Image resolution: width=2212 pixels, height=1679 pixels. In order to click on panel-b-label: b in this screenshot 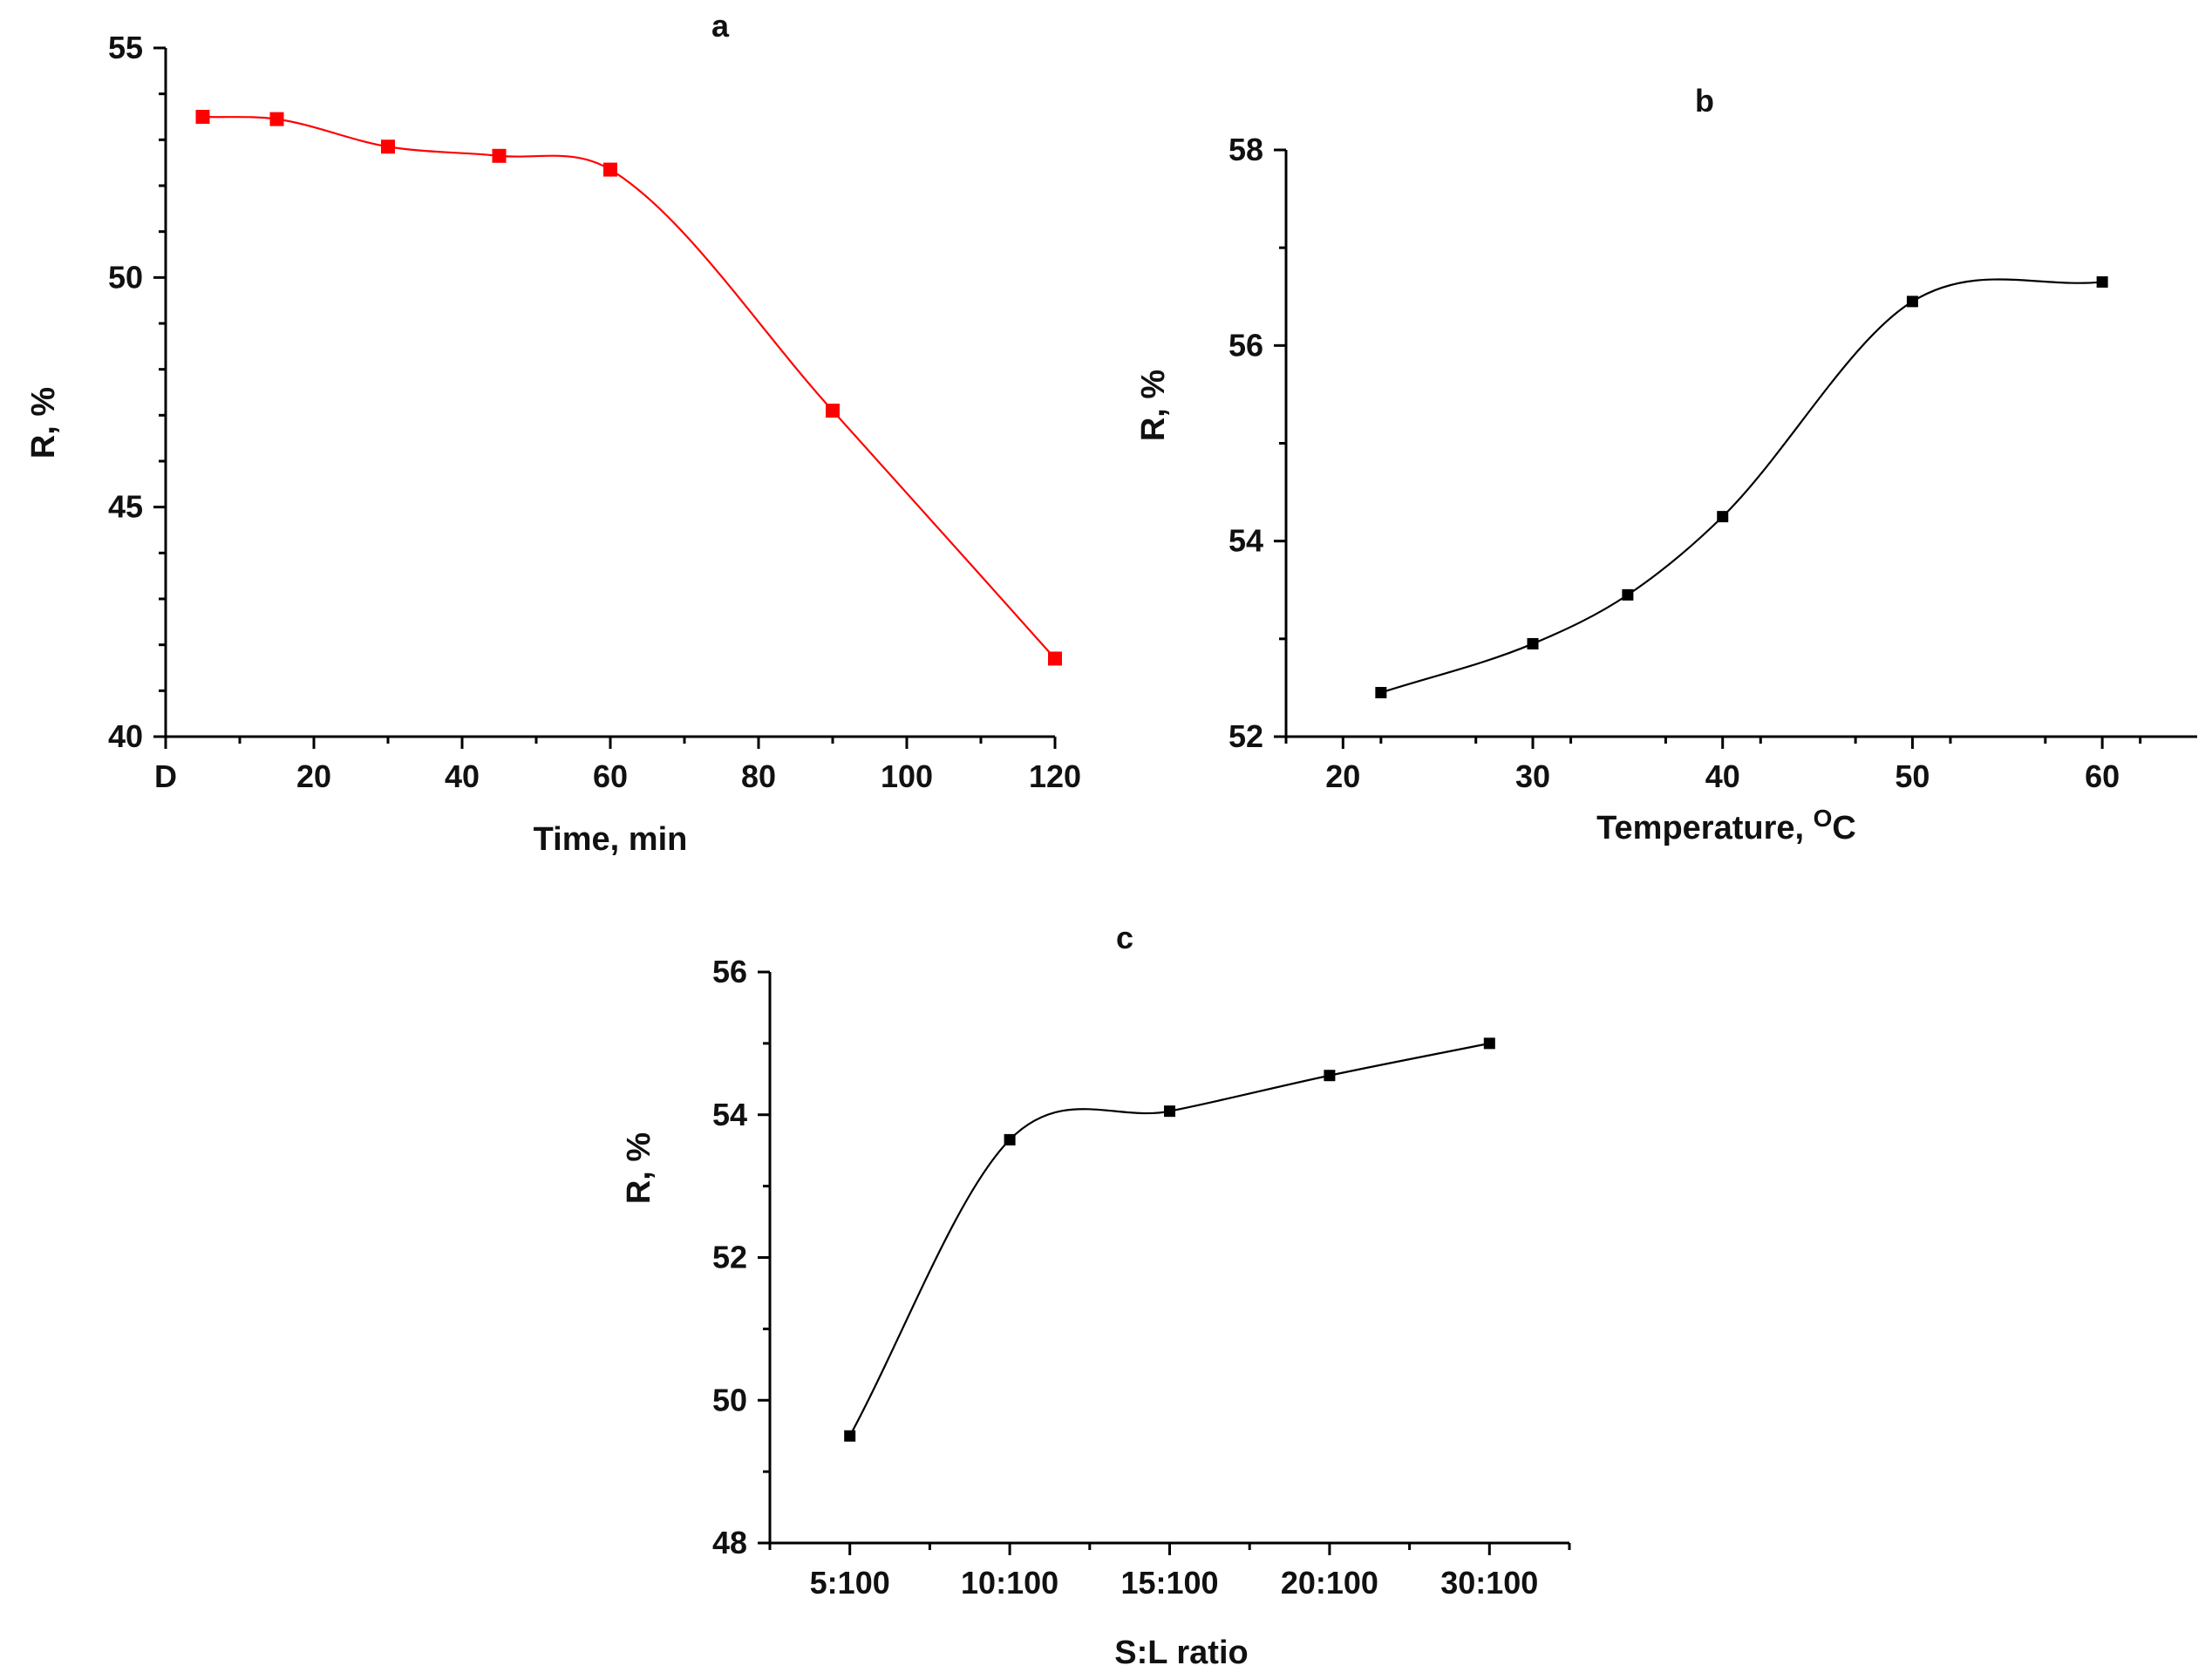, I will do `click(1704, 101)`.